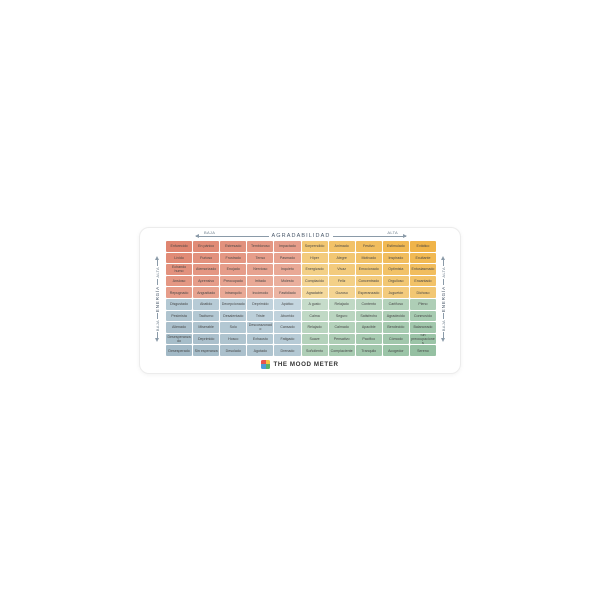 This screenshot has width=600, height=600. What do you see at coordinates (206, 246) in the screenshot?
I see `mood-cell: En pánico` at bounding box center [206, 246].